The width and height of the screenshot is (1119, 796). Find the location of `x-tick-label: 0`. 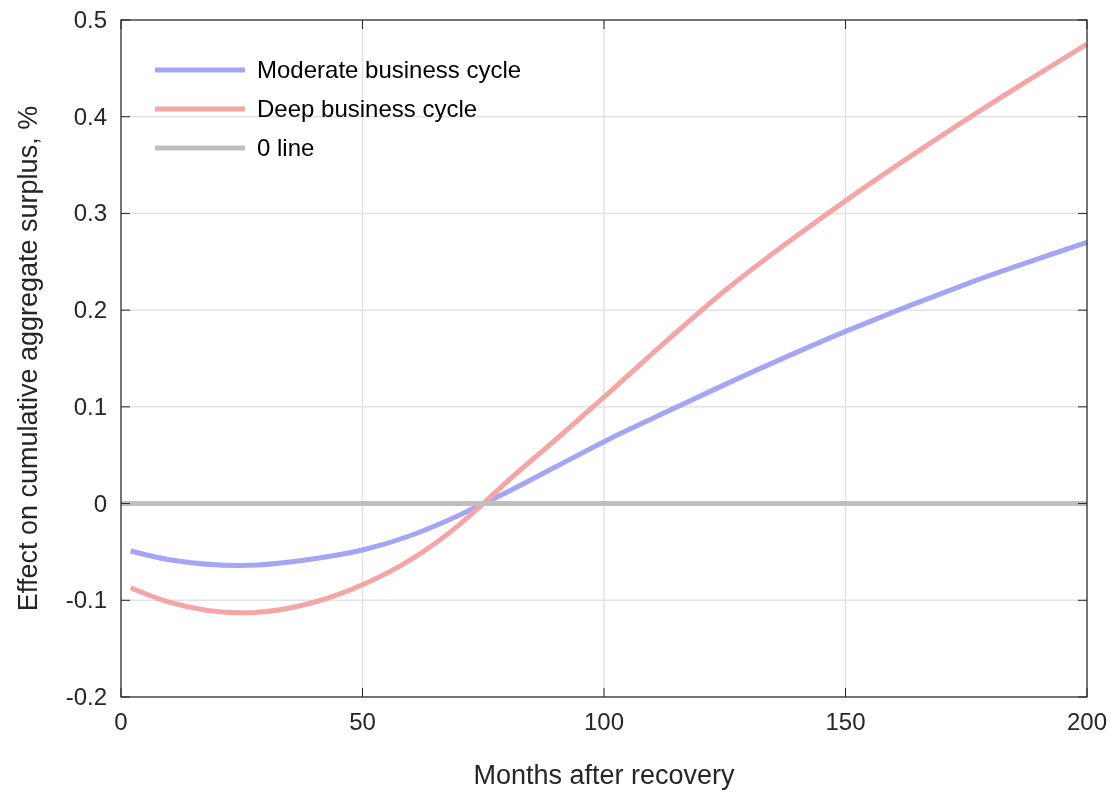

x-tick-label: 0 is located at coordinates (121, 721).